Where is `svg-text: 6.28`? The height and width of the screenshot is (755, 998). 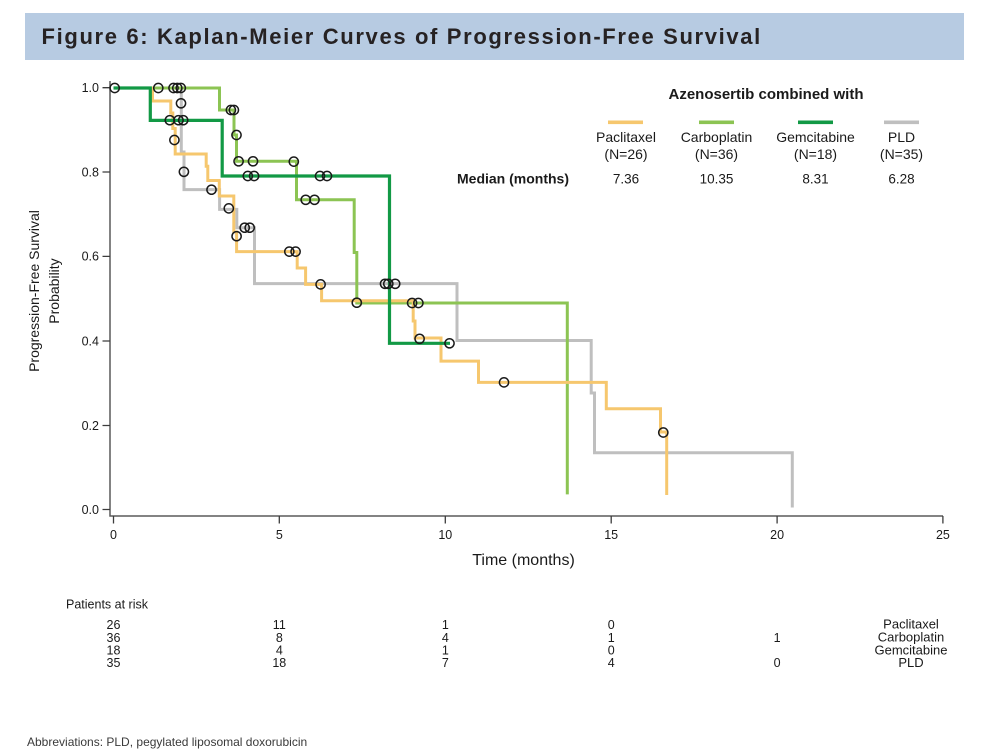
svg-text: 6.28 is located at coordinates (901, 179).